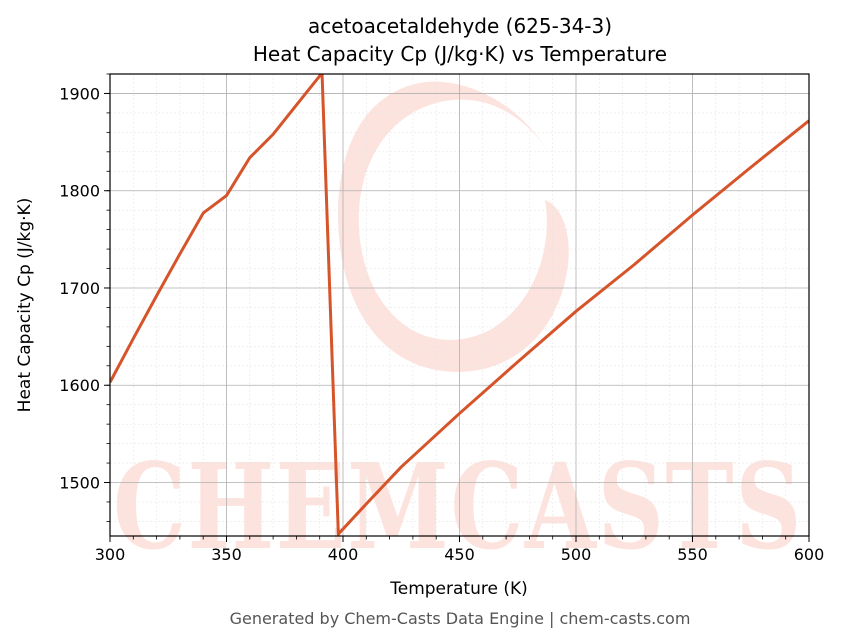  I want to click on y-tick-label: 1500, so click(79, 483).